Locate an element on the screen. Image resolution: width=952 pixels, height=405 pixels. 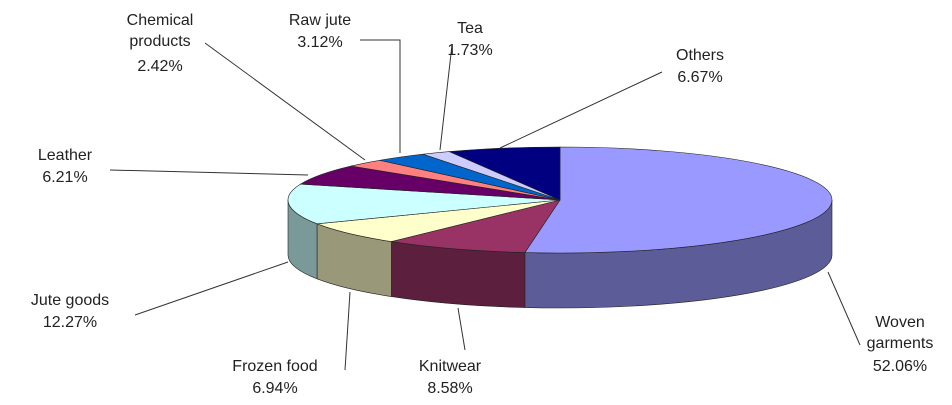
slice-label: Others is located at coordinates (700, 55).